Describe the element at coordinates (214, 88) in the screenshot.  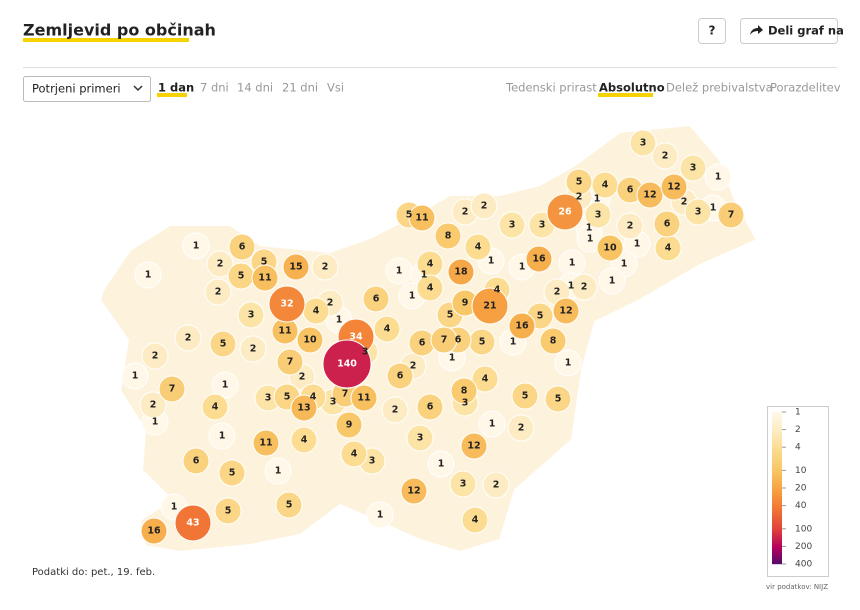
I see `period-tab: 7 dni` at that location.